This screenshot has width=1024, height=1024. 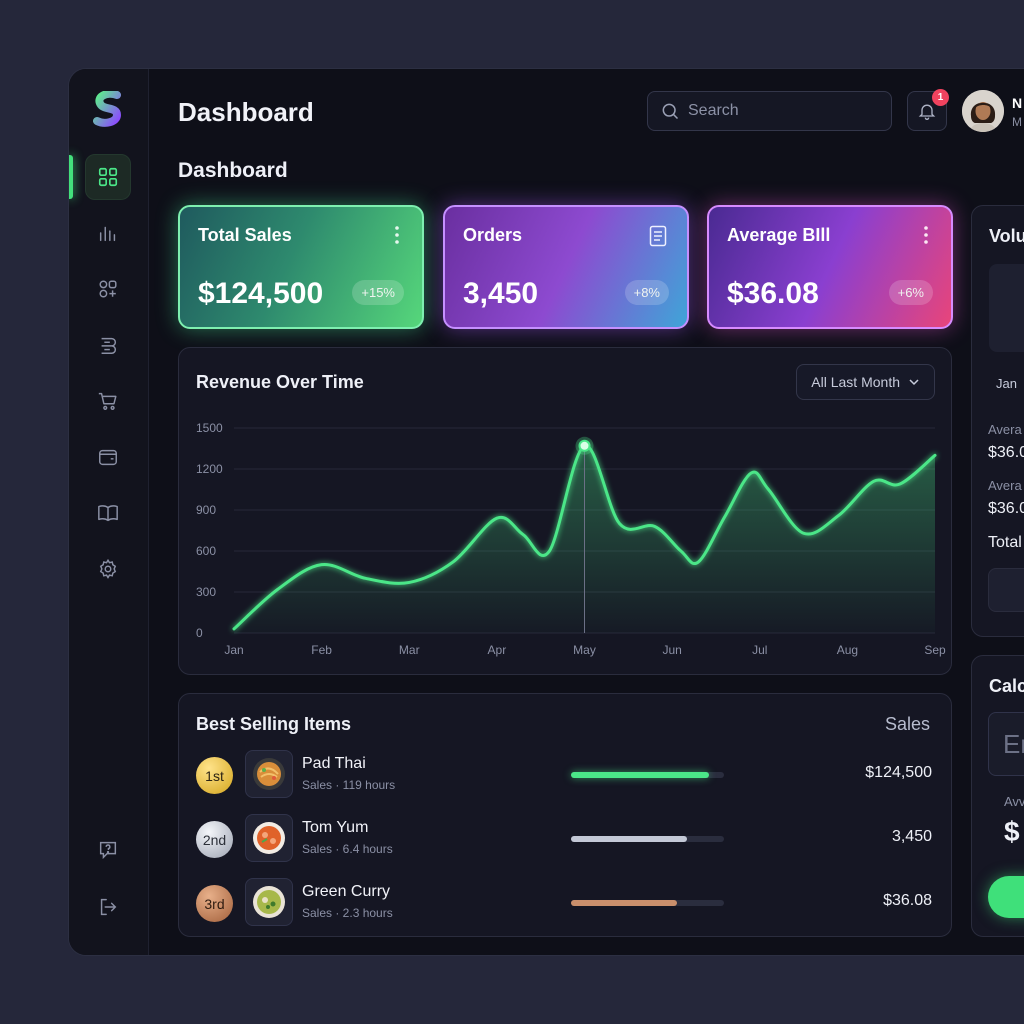 I want to click on search-icon, so click(x=670, y=111).